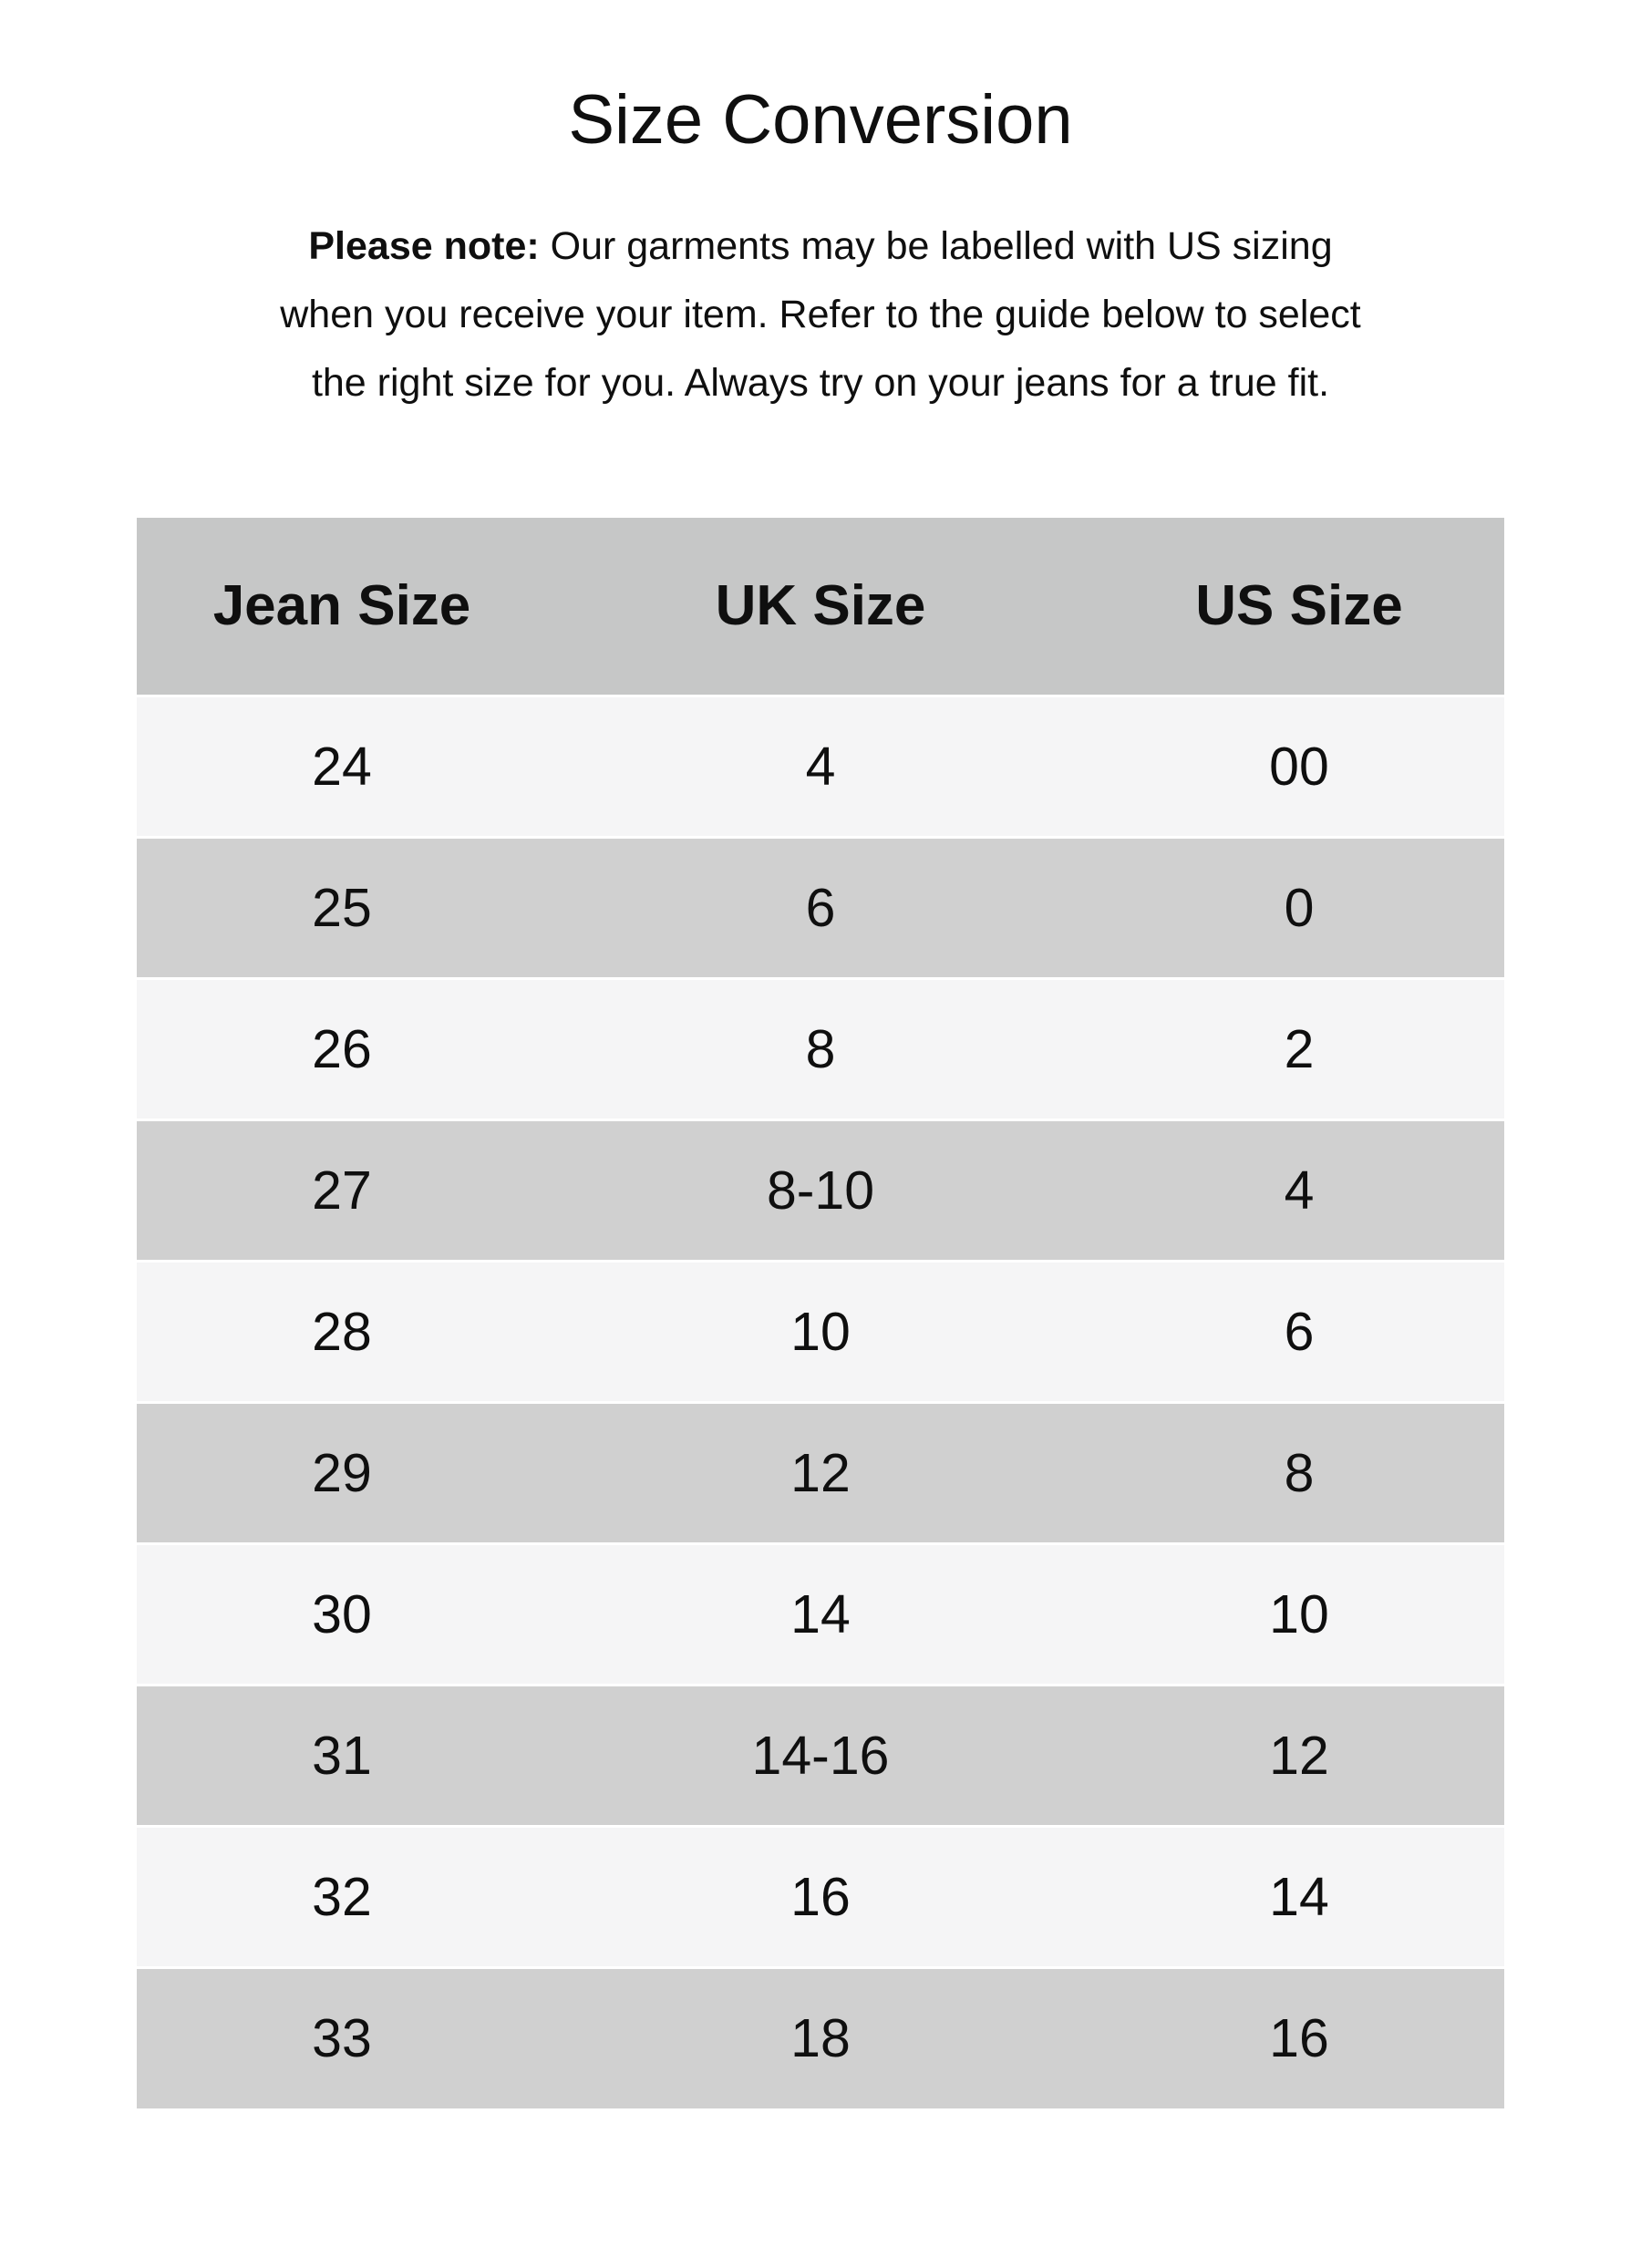 The width and height of the screenshot is (1641, 2268). I want to click on table-row: 25 6 0, so click(820, 906).